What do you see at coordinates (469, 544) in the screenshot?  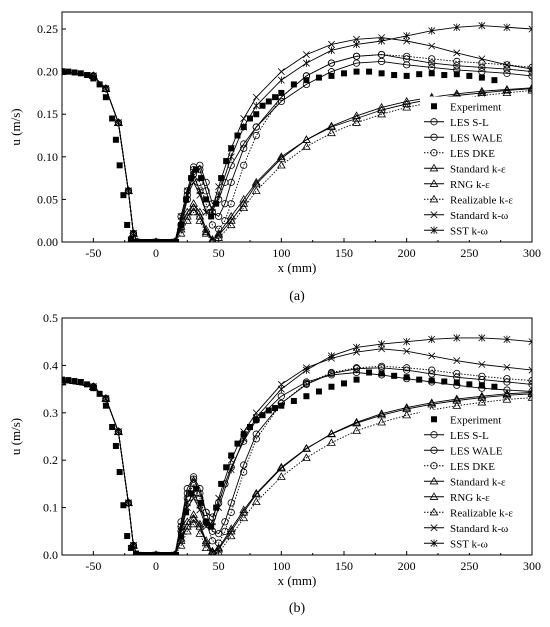 I see `legend-label: SST k-ω` at bounding box center [469, 544].